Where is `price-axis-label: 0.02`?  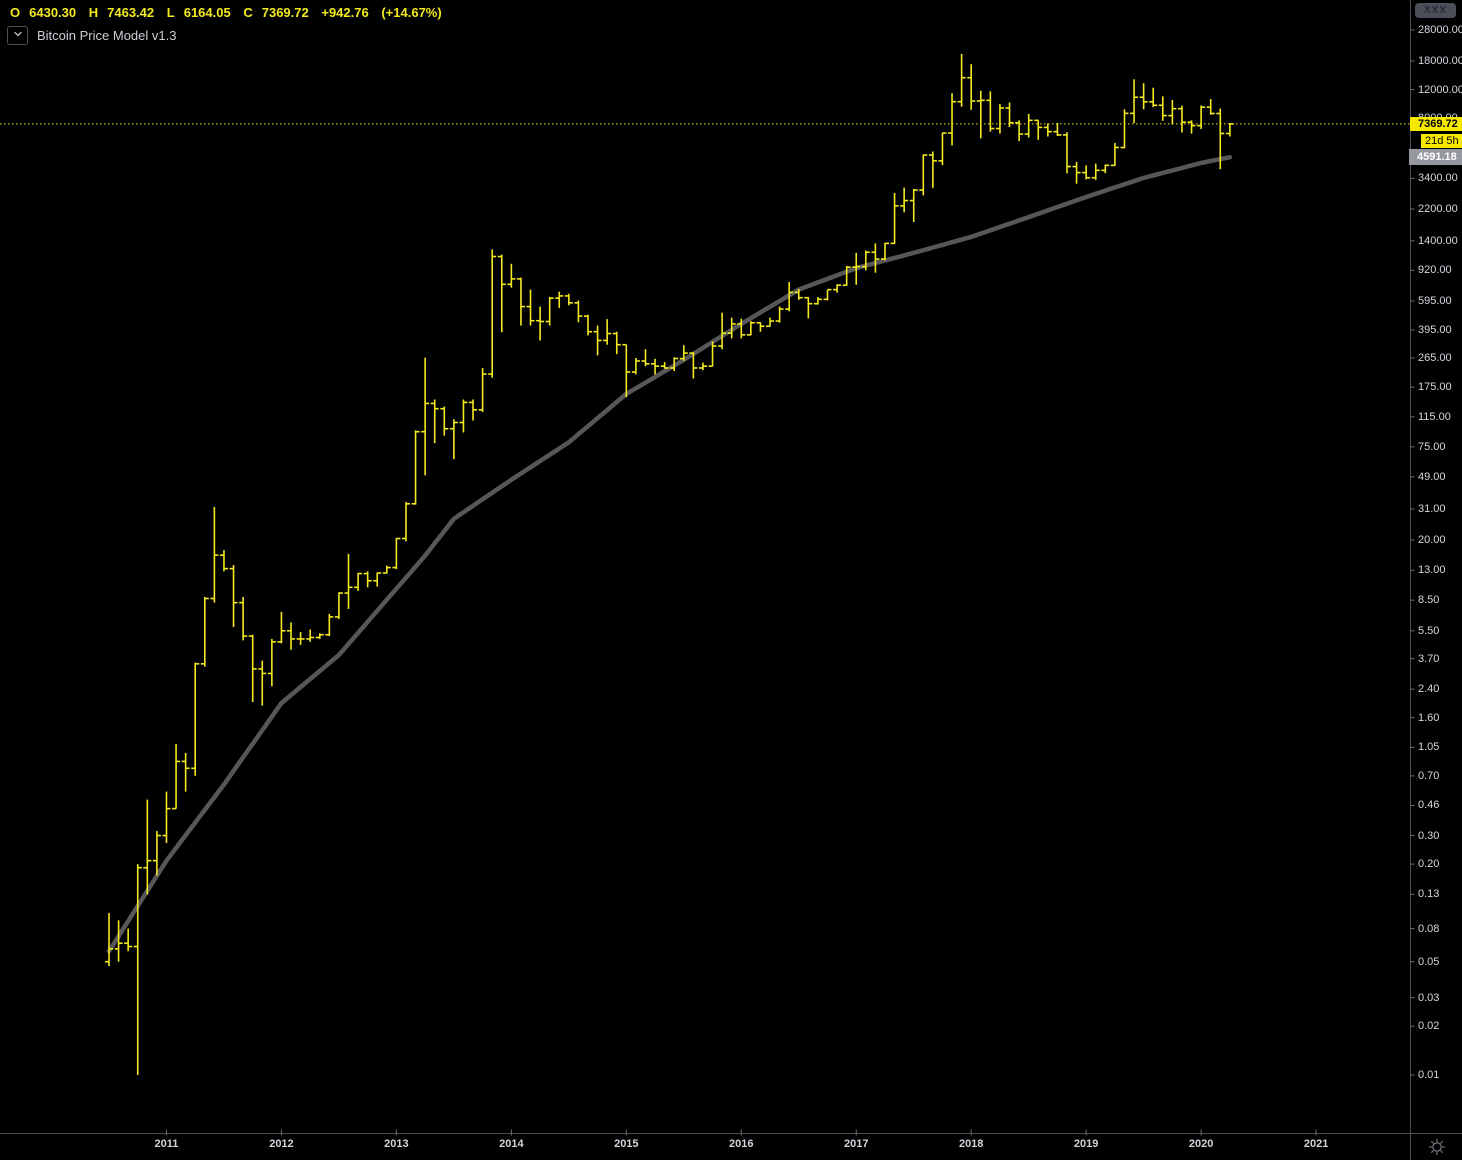
price-axis-label: 0.02 is located at coordinates (1429, 1026).